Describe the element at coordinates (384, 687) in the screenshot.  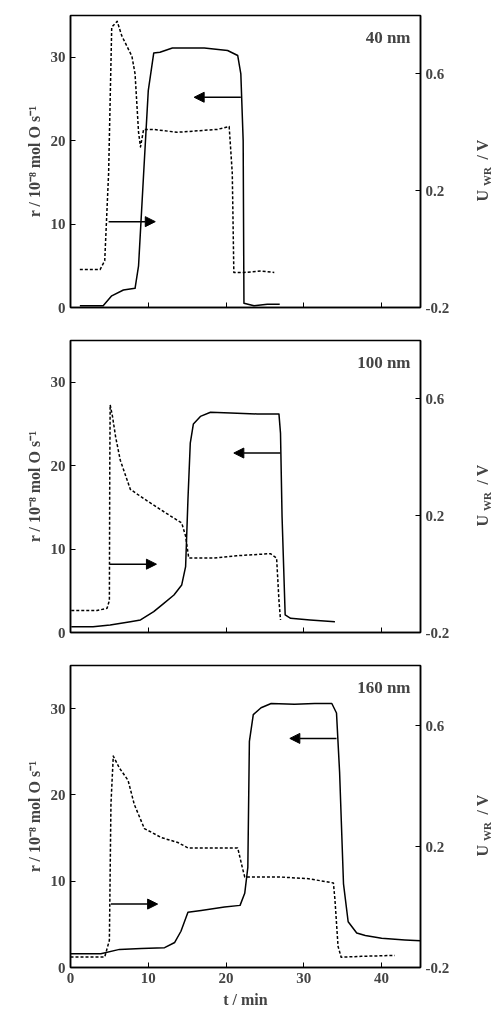
I see `annotation: 160 nm` at that location.